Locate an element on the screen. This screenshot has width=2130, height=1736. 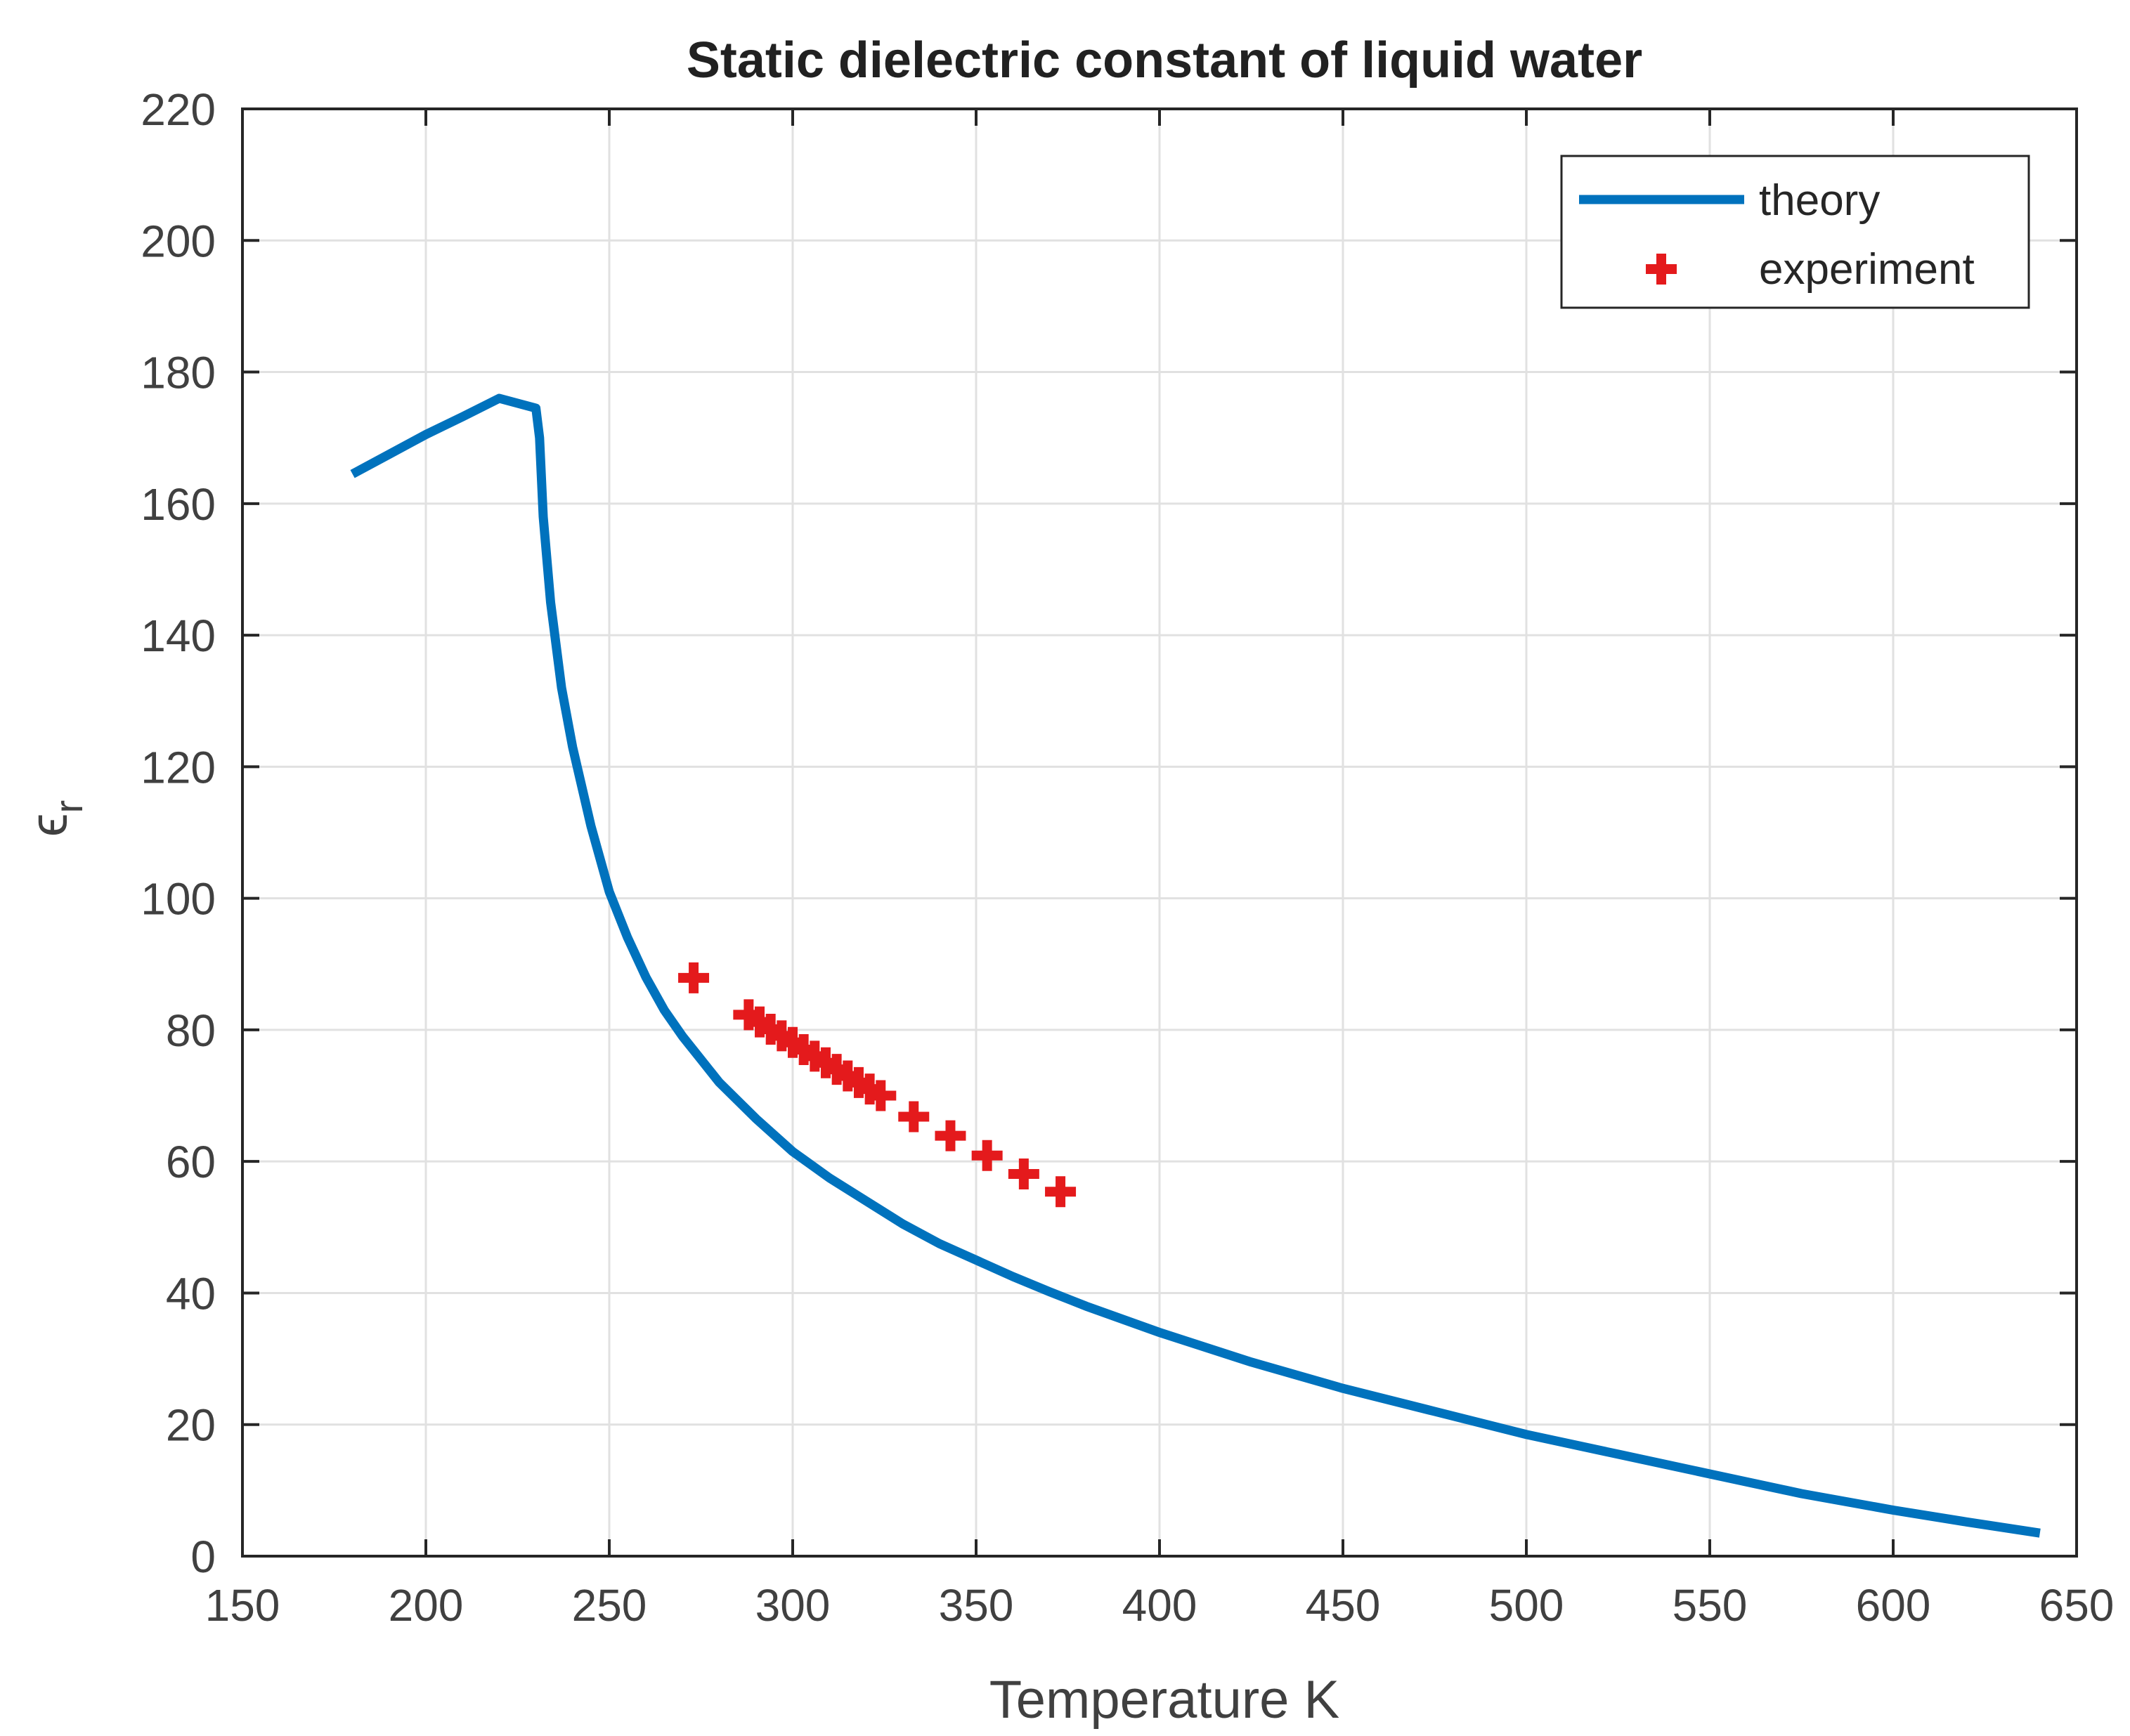
y-axis-title-text: ϵr is located at coordinates (55, 818).